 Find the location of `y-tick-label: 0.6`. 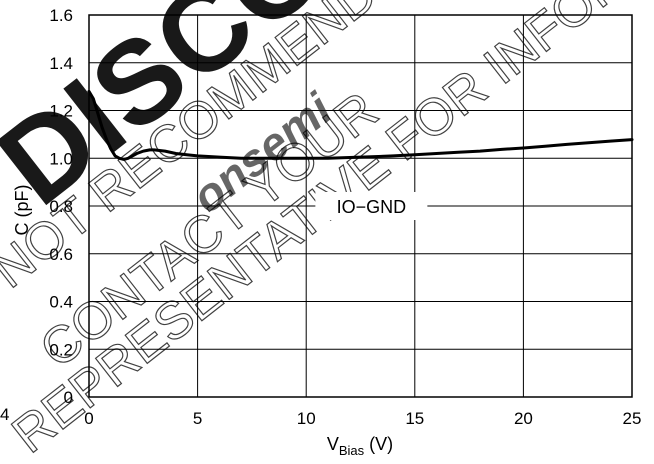

y-tick-label: 0.6 is located at coordinates (61, 254).